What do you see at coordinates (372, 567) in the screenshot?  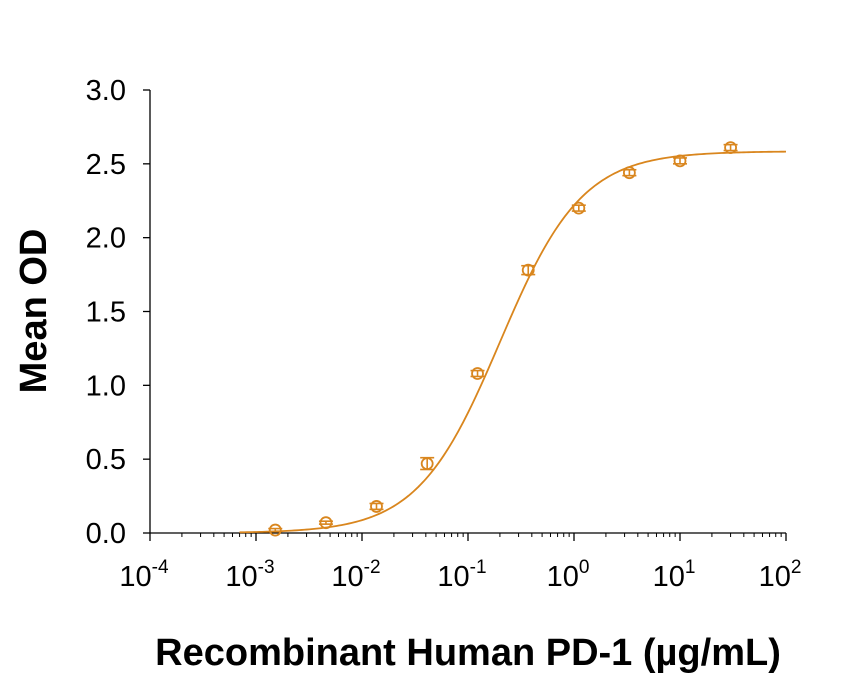 I see `x-tick-exponent: -2` at bounding box center [372, 567].